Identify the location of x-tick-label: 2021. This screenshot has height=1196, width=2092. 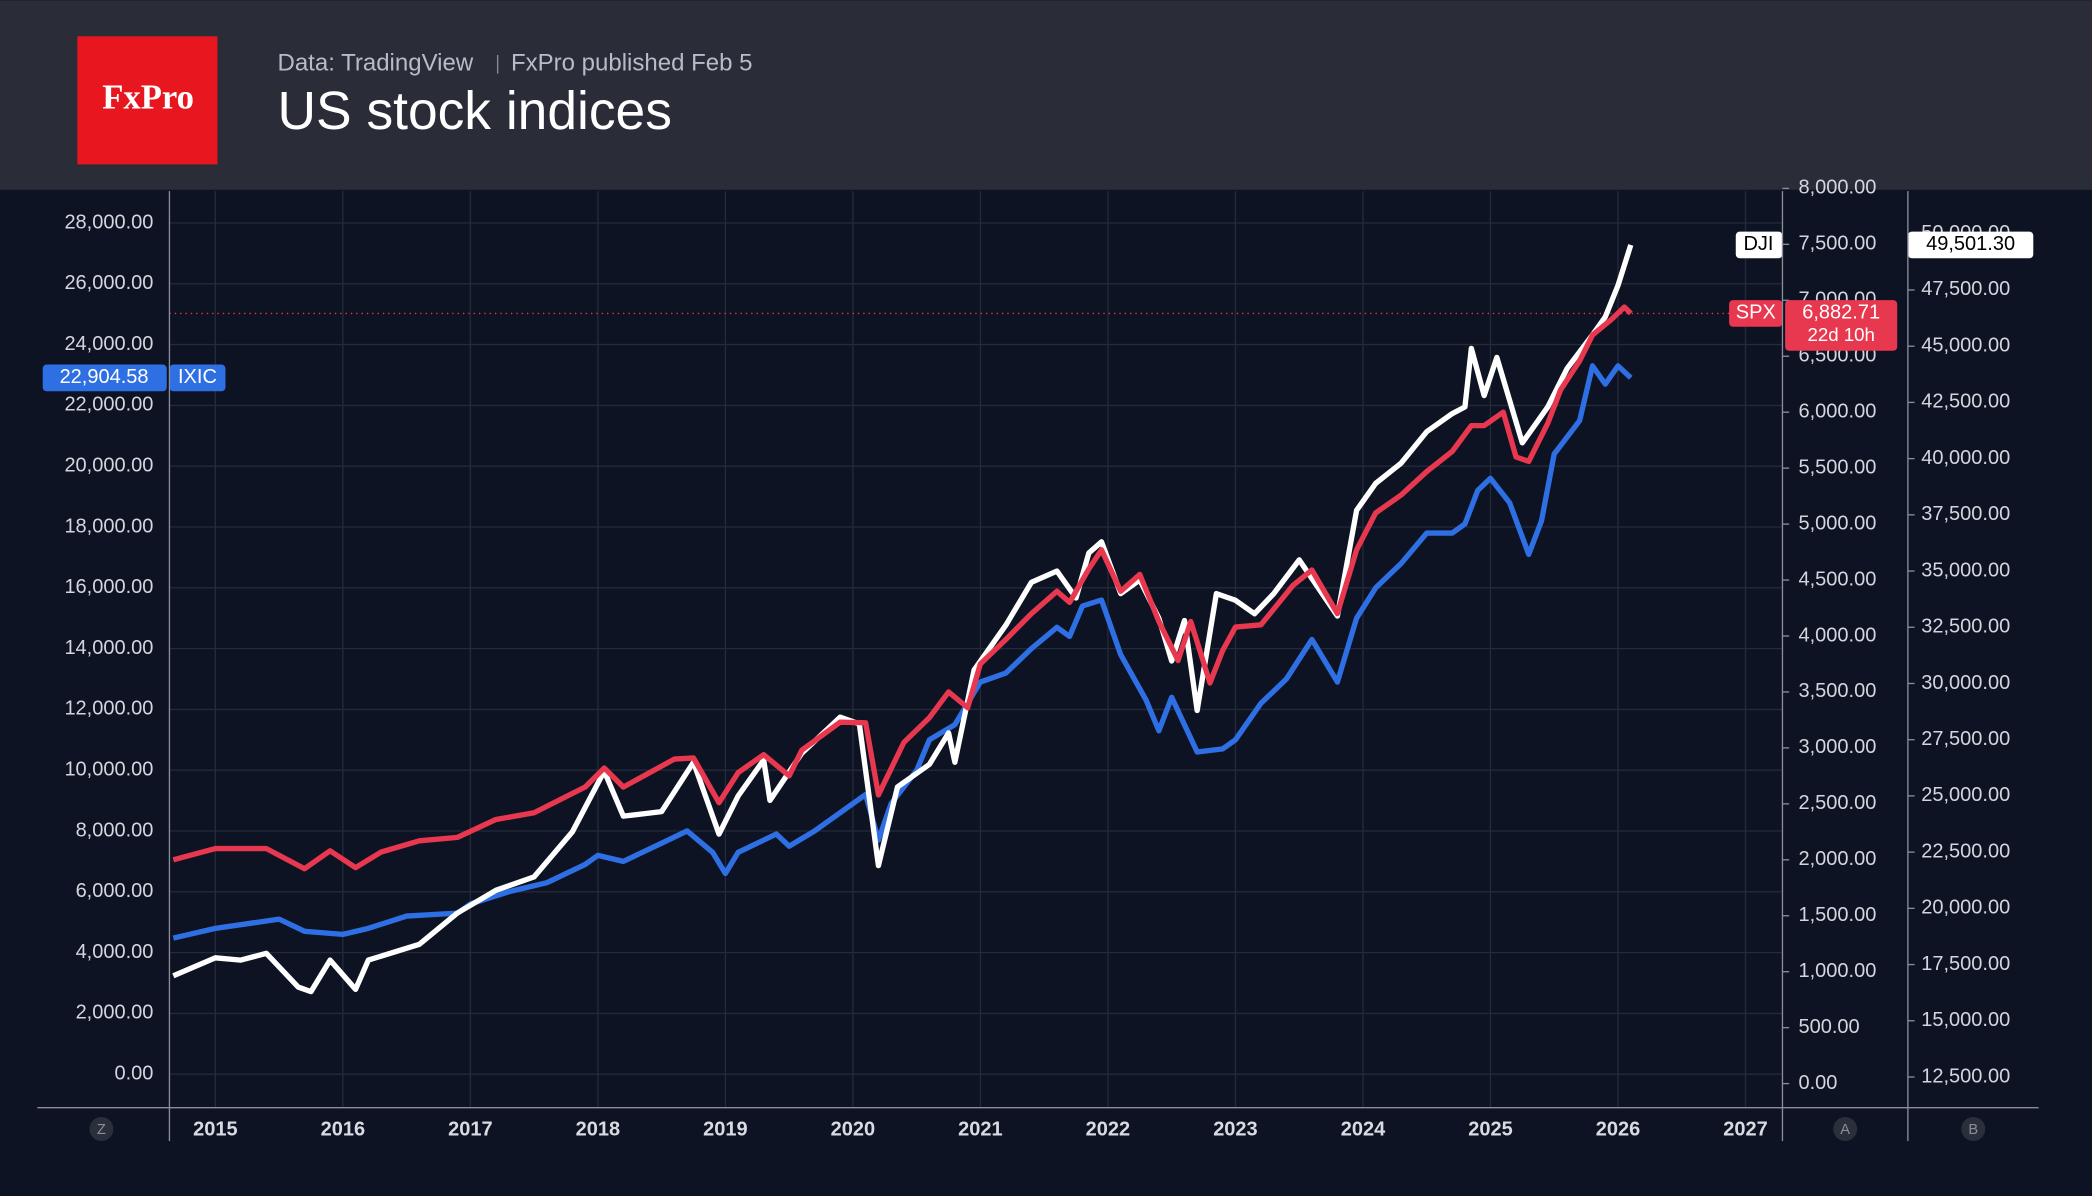
(980, 1130).